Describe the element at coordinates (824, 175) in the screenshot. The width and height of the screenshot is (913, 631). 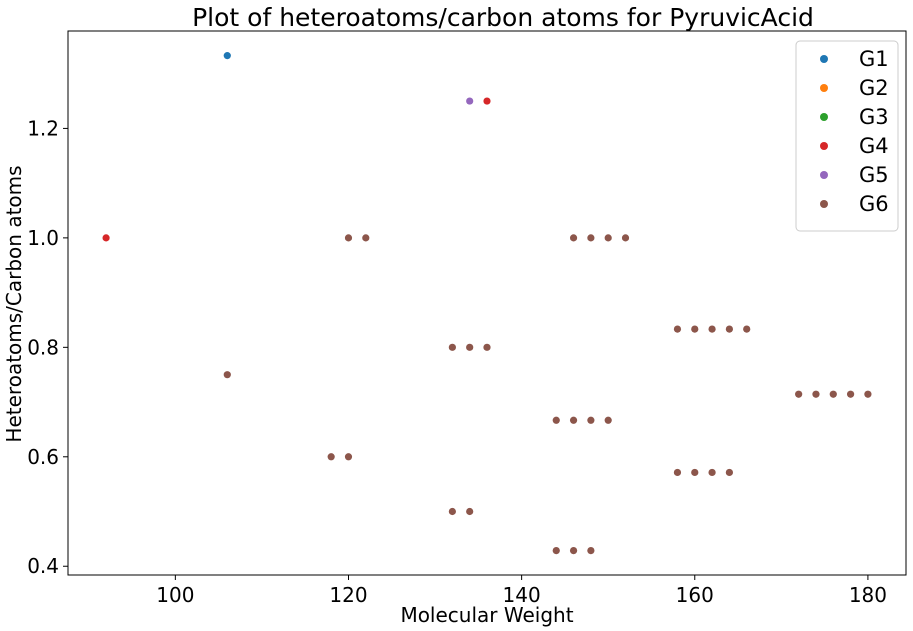
I see `legend-marker-g5` at that location.